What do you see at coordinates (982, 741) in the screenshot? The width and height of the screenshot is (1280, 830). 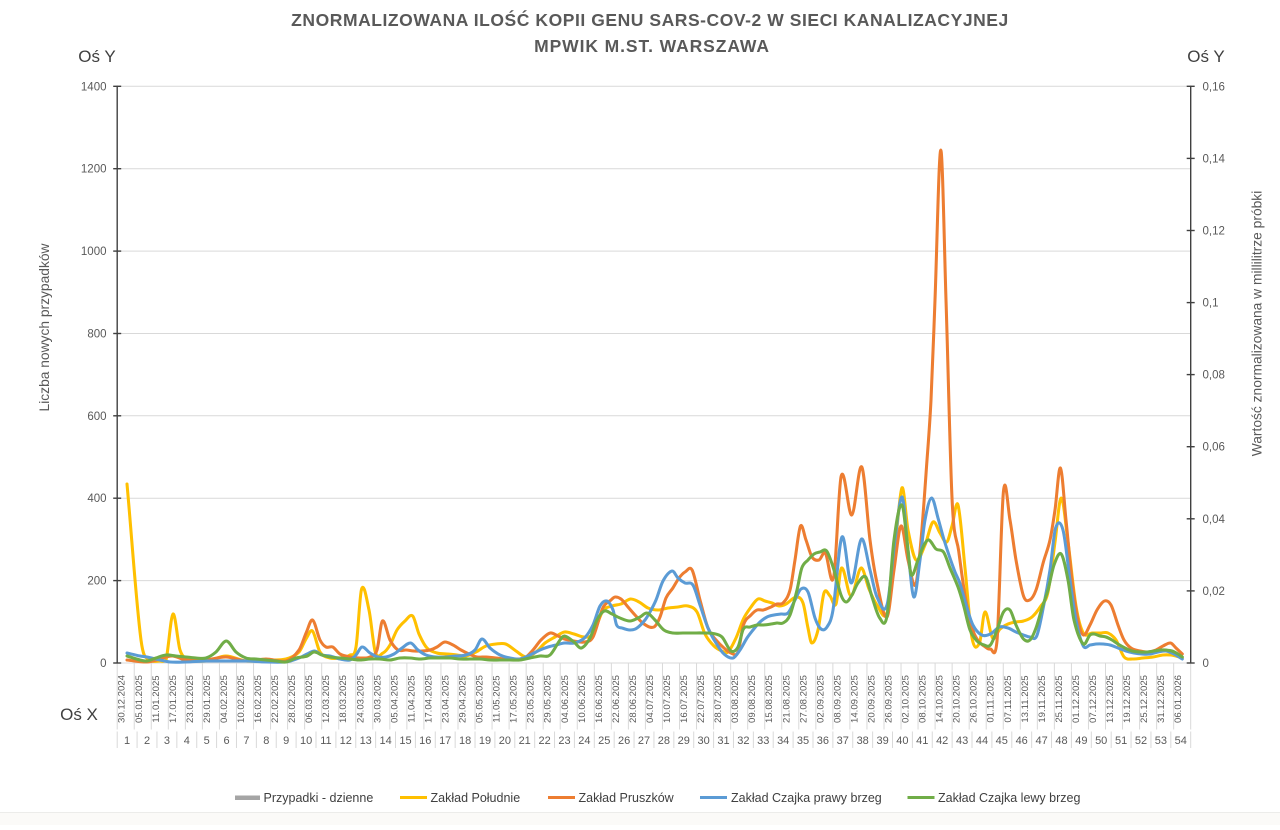 I see `svg-text: 44` at bounding box center [982, 741].